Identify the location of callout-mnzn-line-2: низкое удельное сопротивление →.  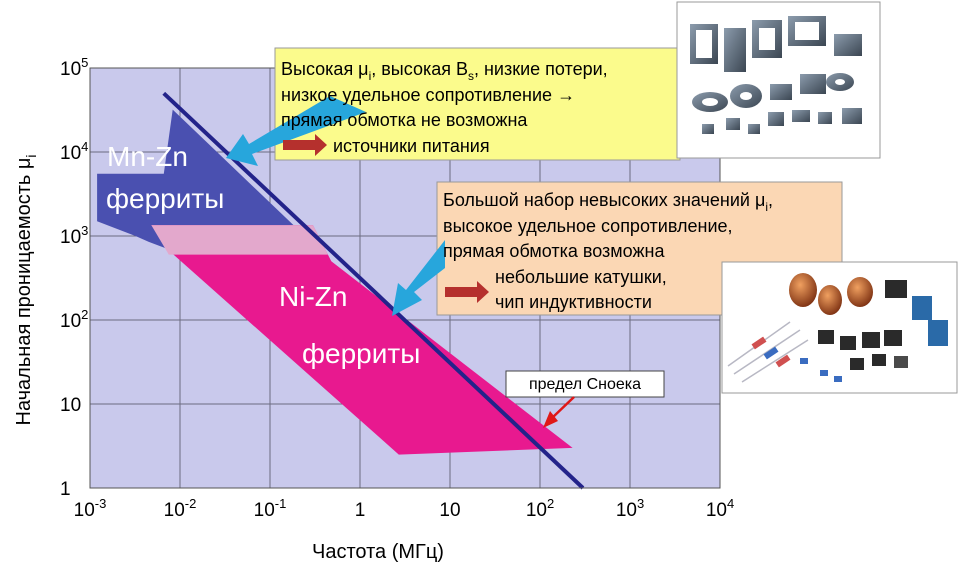
(428, 95).